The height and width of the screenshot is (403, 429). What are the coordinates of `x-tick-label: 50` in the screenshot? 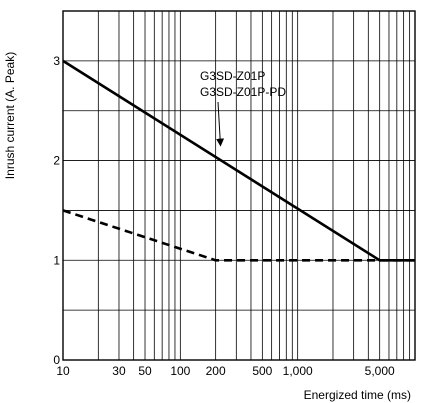 It's located at (145, 371).